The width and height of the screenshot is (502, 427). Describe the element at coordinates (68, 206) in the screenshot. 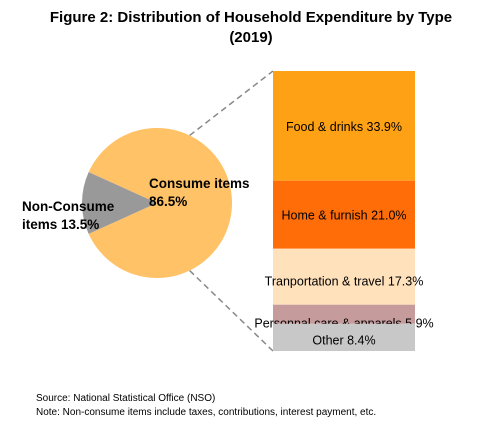

I see `pie-slice-label: Non-Consume` at that location.